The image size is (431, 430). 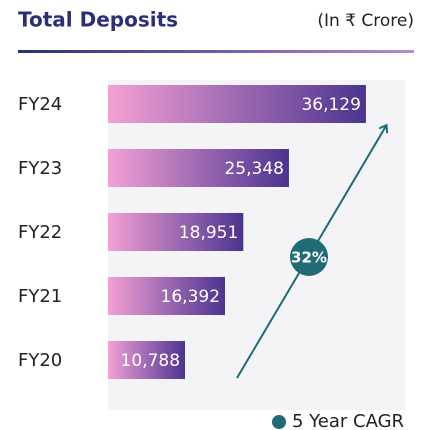 I want to click on cagr-badge, so click(x=309, y=257).